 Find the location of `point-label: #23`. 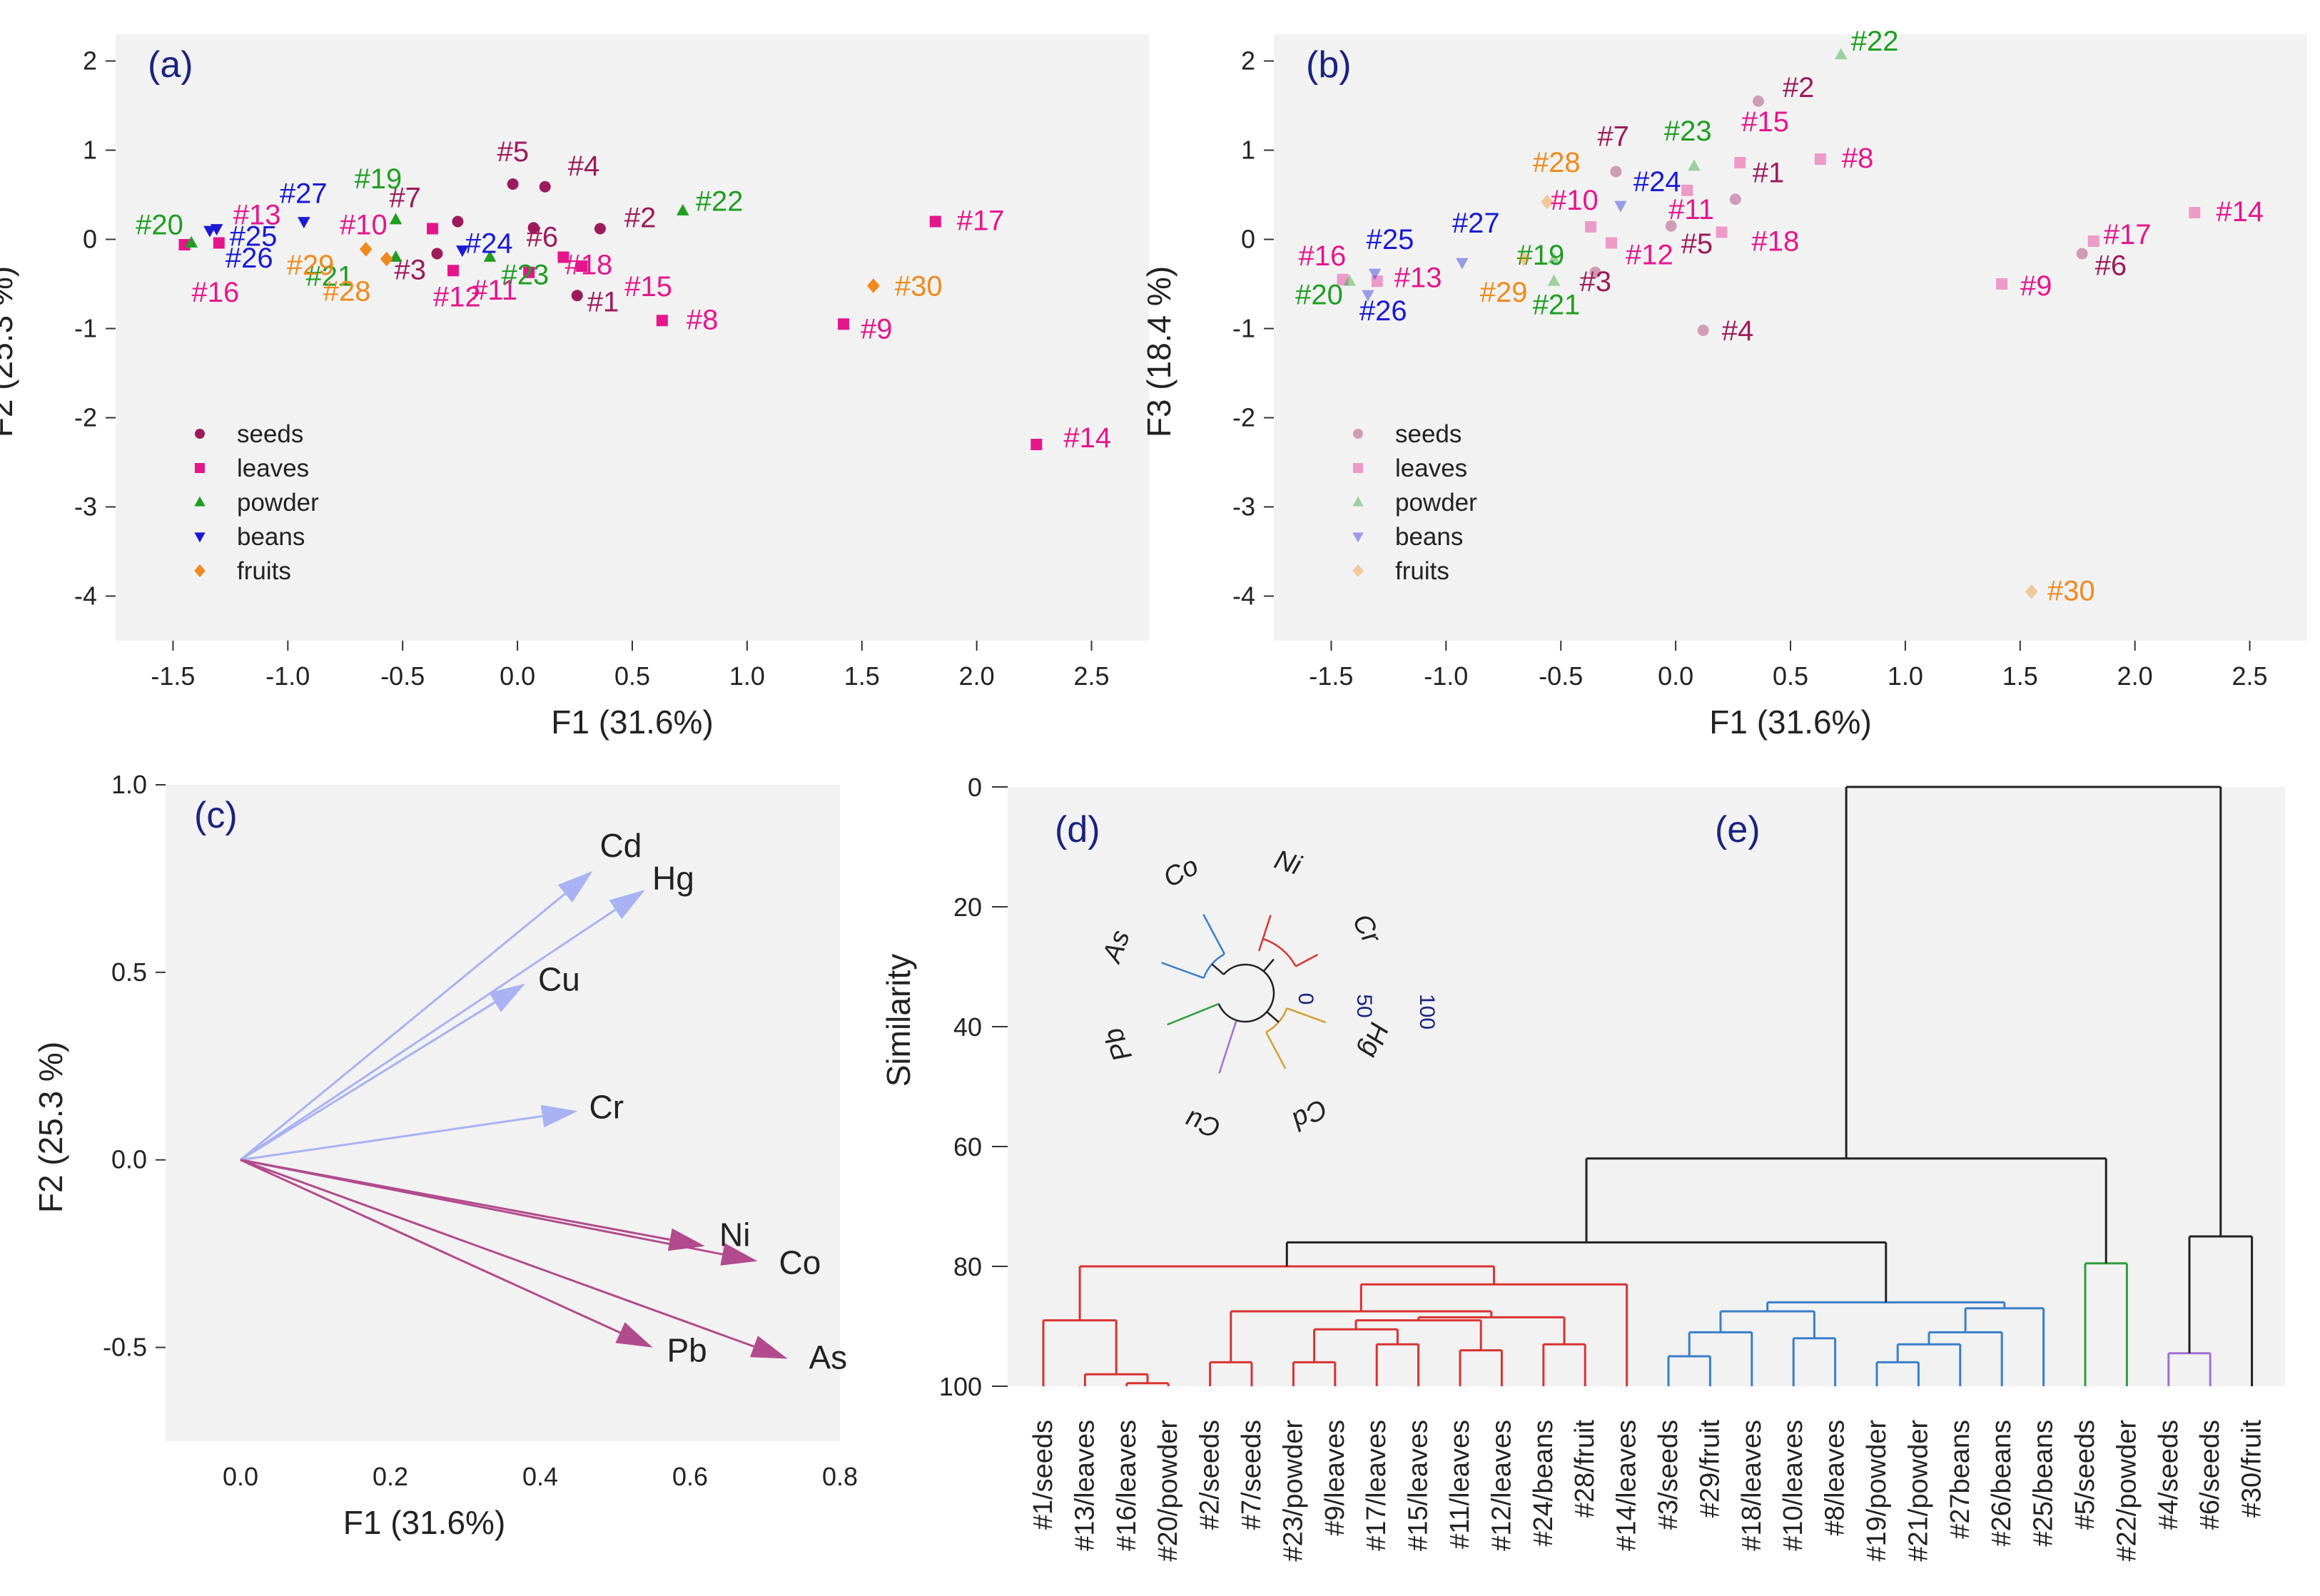

point-label: #23 is located at coordinates (1688, 131).